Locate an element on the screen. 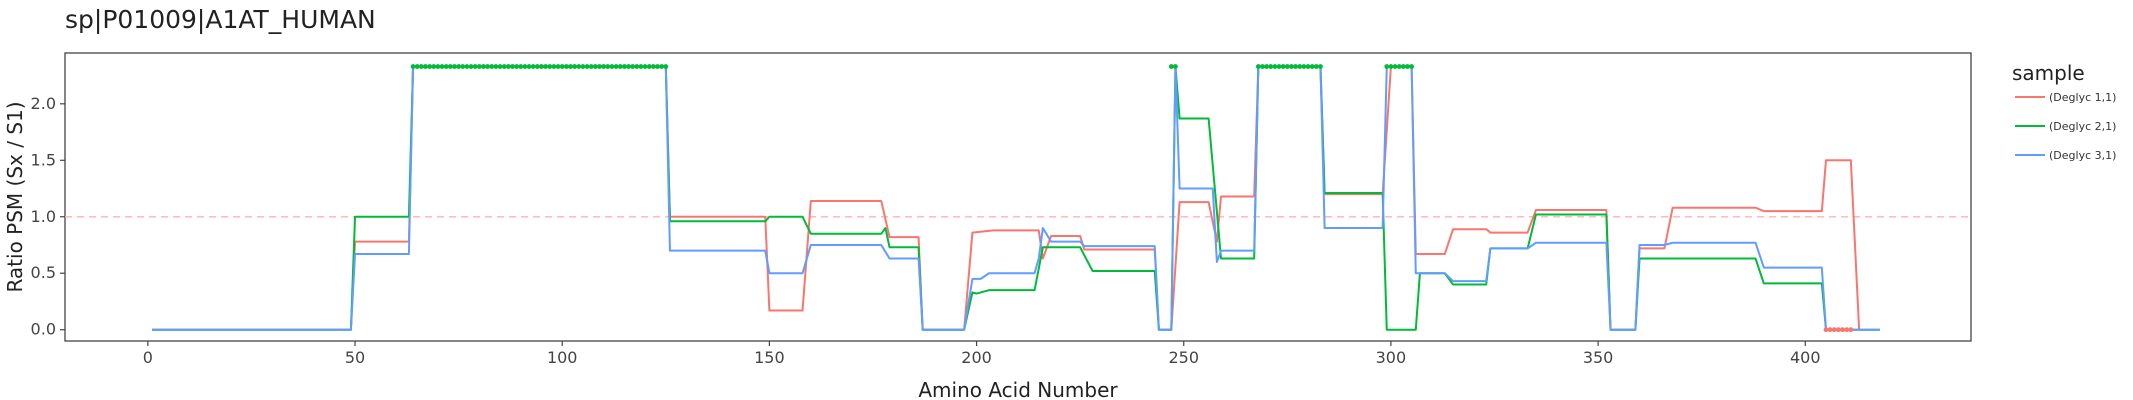  y-tick-label: 1.5 is located at coordinates (43, 159).